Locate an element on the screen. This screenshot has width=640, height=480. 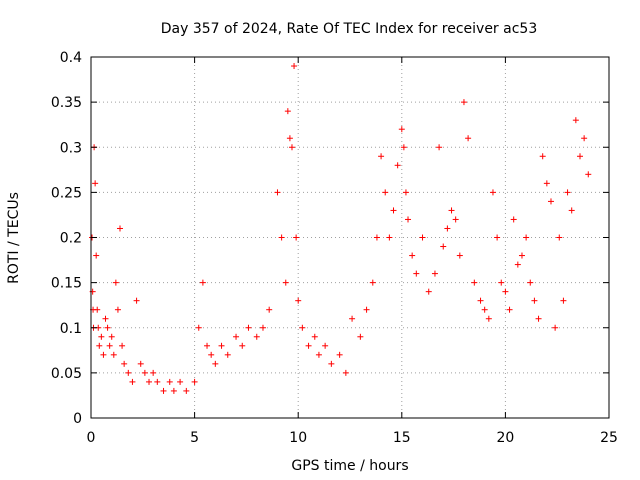
x-tick-label: 5 is located at coordinates (194, 438).